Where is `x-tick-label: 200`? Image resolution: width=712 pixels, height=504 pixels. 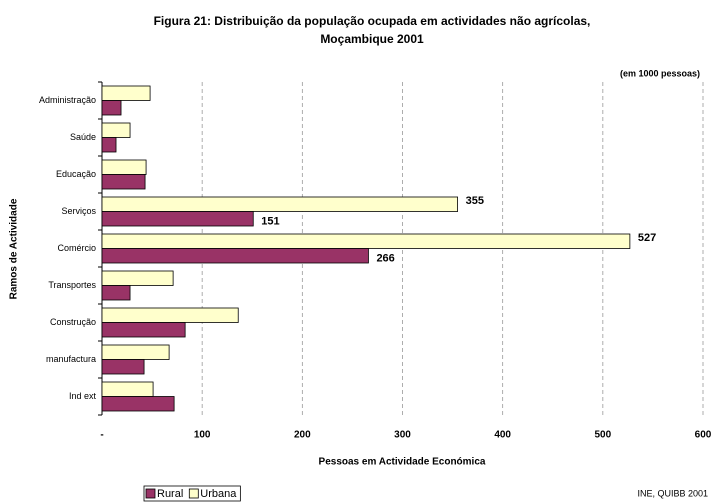 x-tick-label: 200 is located at coordinates (302, 435).